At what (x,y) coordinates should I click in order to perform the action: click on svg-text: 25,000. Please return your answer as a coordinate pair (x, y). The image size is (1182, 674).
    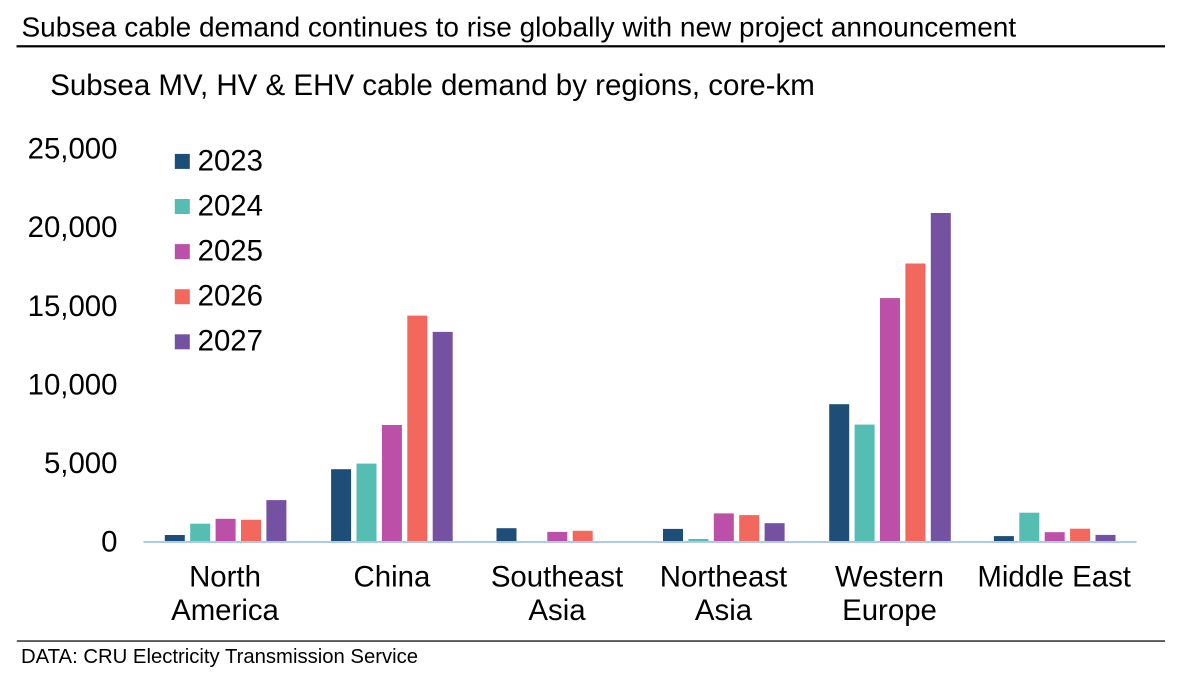
    Looking at the image, I should click on (73, 149).